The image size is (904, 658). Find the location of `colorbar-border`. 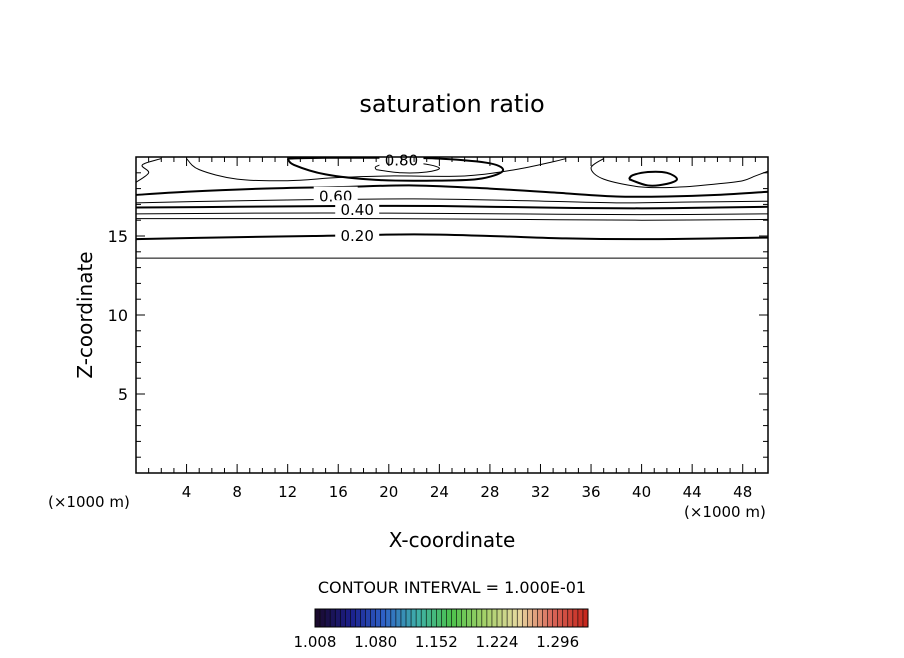

colorbar-border is located at coordinates (451, 618).